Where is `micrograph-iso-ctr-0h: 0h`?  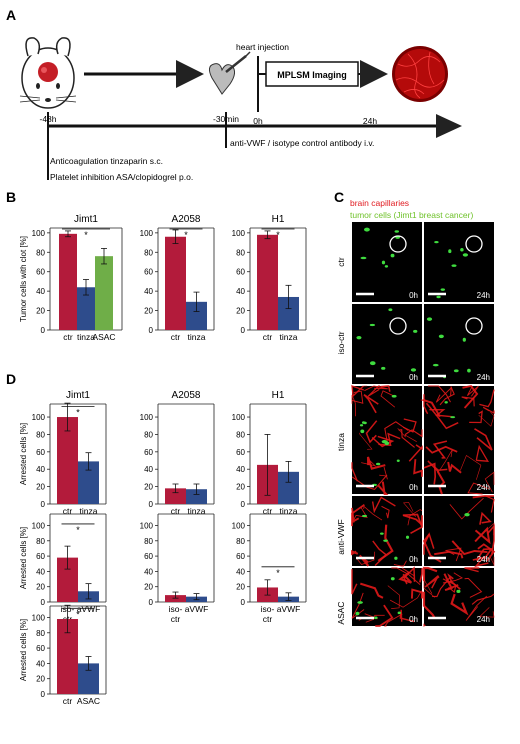 micrograph-iso-ctr-0h: 0h is located at coordinates (387, 344).